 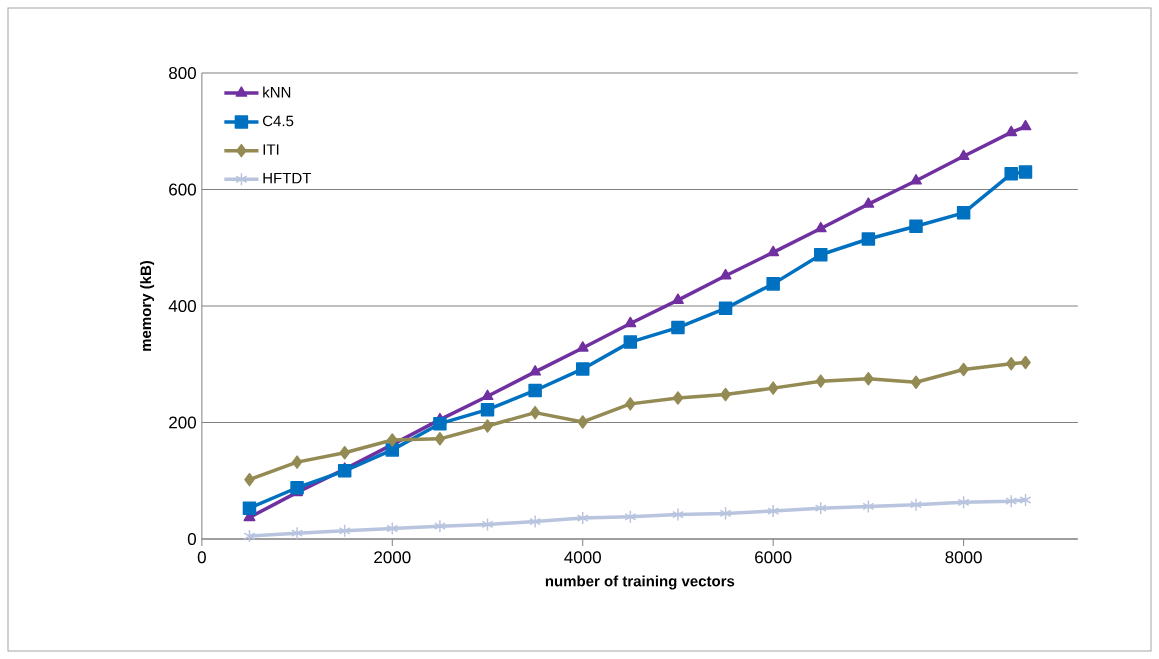 What do you see at coordinates (182, 306) in the screenshot?
I see `y-tick-label: 400` at bounding box center [182, 306].